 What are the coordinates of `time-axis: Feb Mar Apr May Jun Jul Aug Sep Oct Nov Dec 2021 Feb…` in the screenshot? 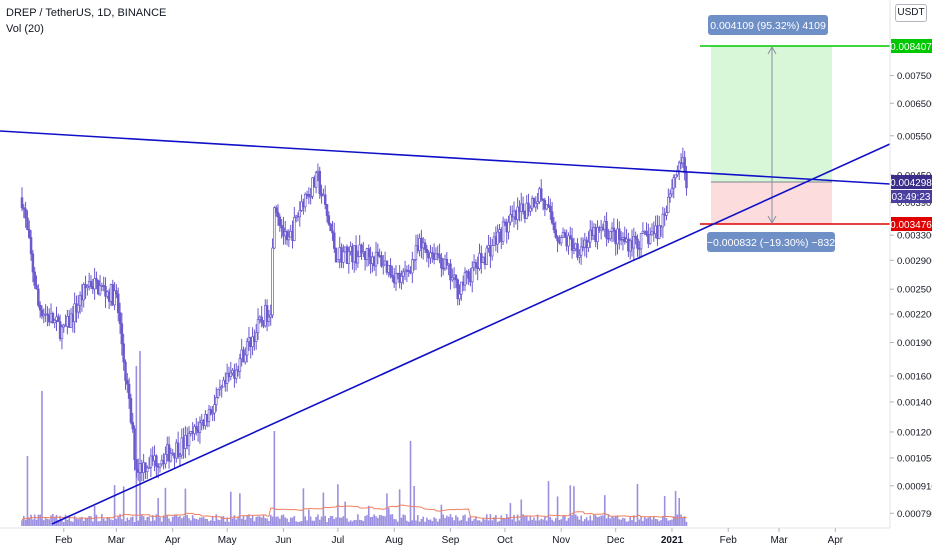 It's located at (449, 537).